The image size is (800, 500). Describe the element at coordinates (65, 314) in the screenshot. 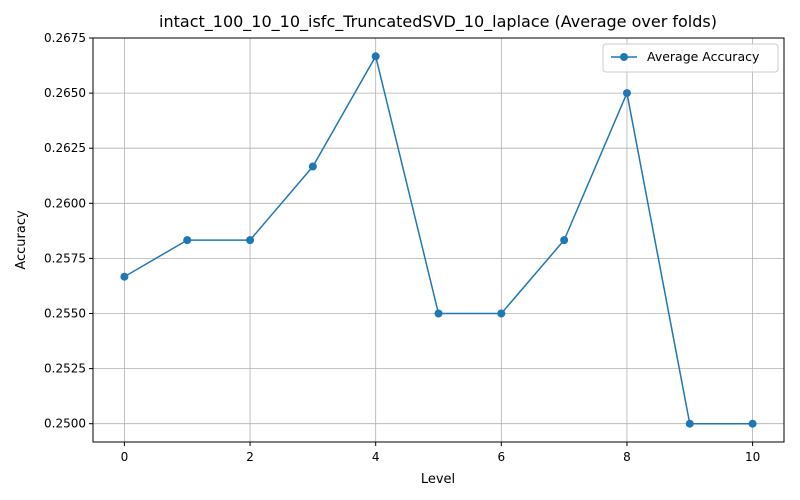

I see `y-tick-label: 0.2550` at that location.